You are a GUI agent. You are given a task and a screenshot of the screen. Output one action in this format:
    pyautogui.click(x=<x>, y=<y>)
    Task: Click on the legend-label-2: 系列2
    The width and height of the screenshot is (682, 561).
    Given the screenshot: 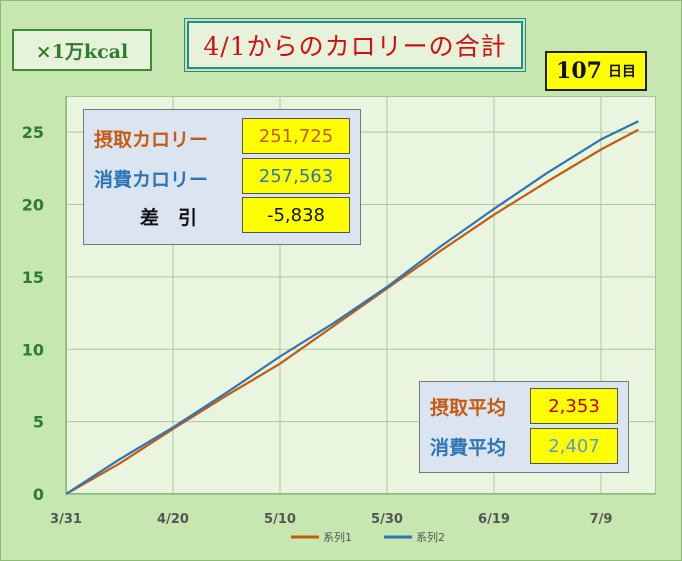 What is the action you would take?
    pyautogui.click(x=430, y=537)
    